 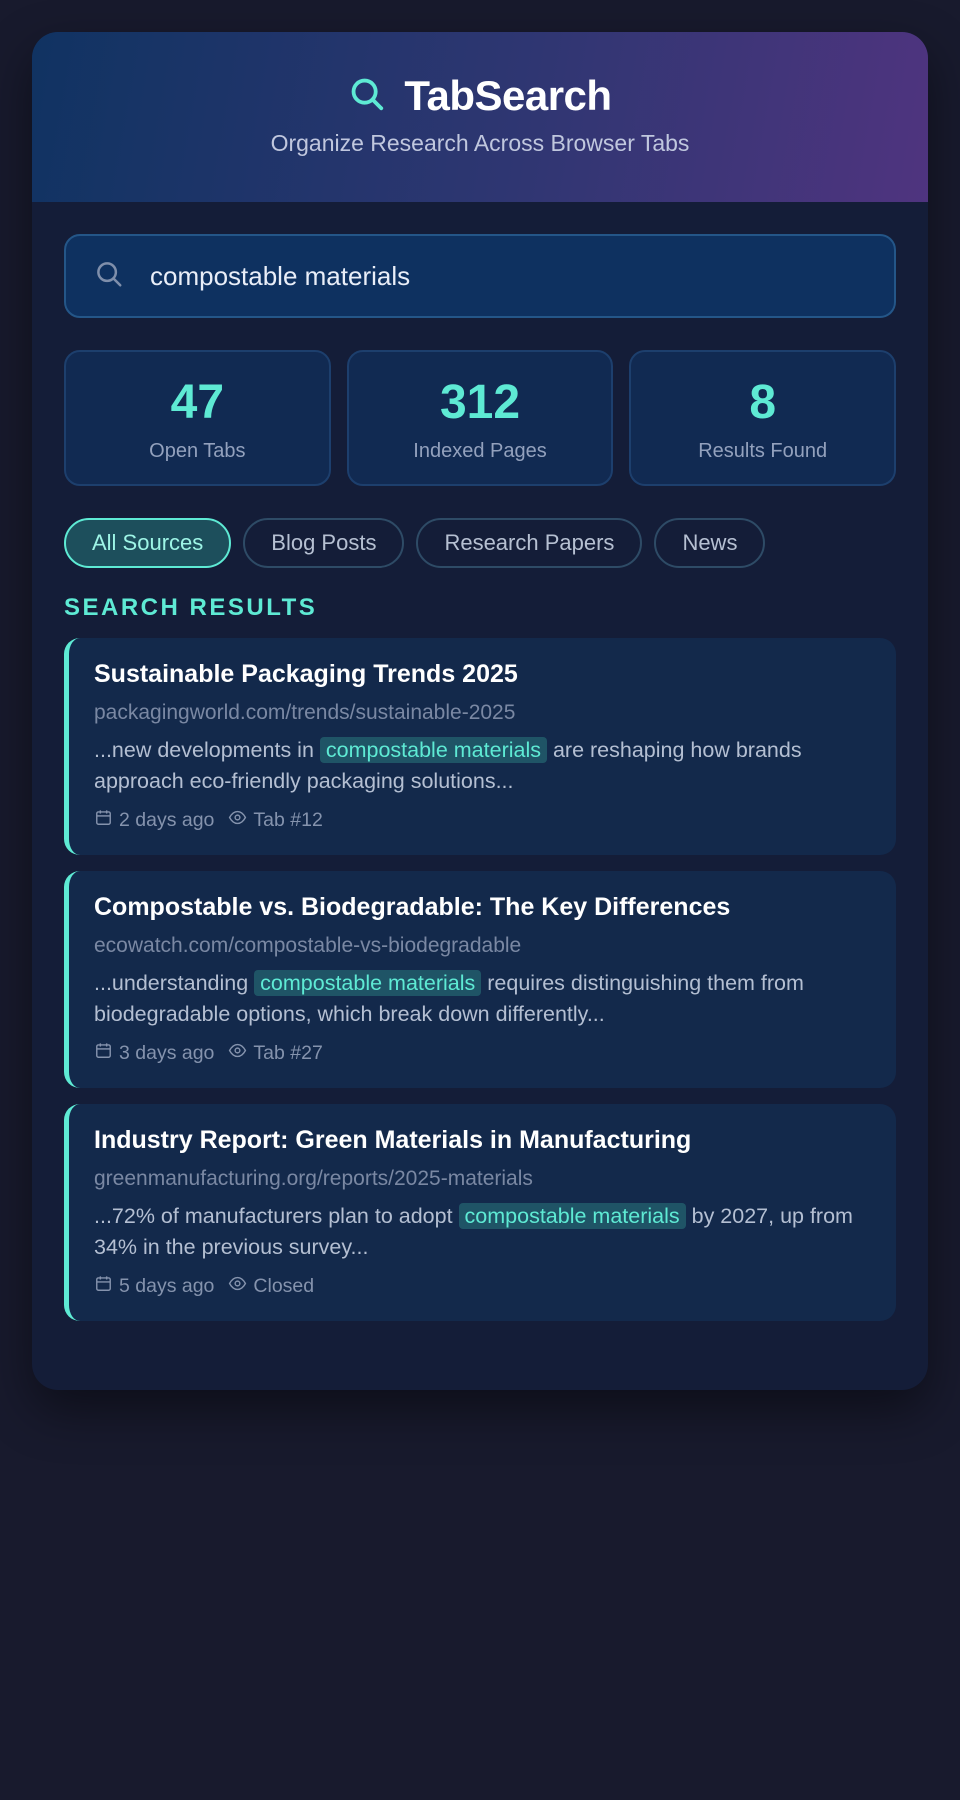 What do you see at coordinates (482, 1297) in the screenshot?
I see `result-meta: 5 days ago Closed` at bounding box center [482, 1297].